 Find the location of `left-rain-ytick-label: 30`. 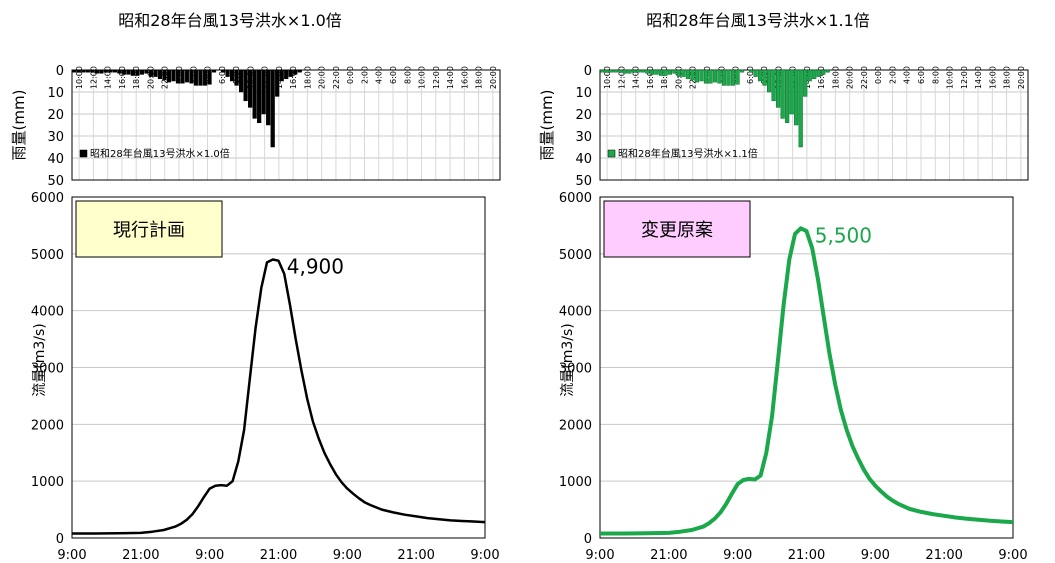

left-rain-ytick-label: 30 is located at coordinates (55, 137).